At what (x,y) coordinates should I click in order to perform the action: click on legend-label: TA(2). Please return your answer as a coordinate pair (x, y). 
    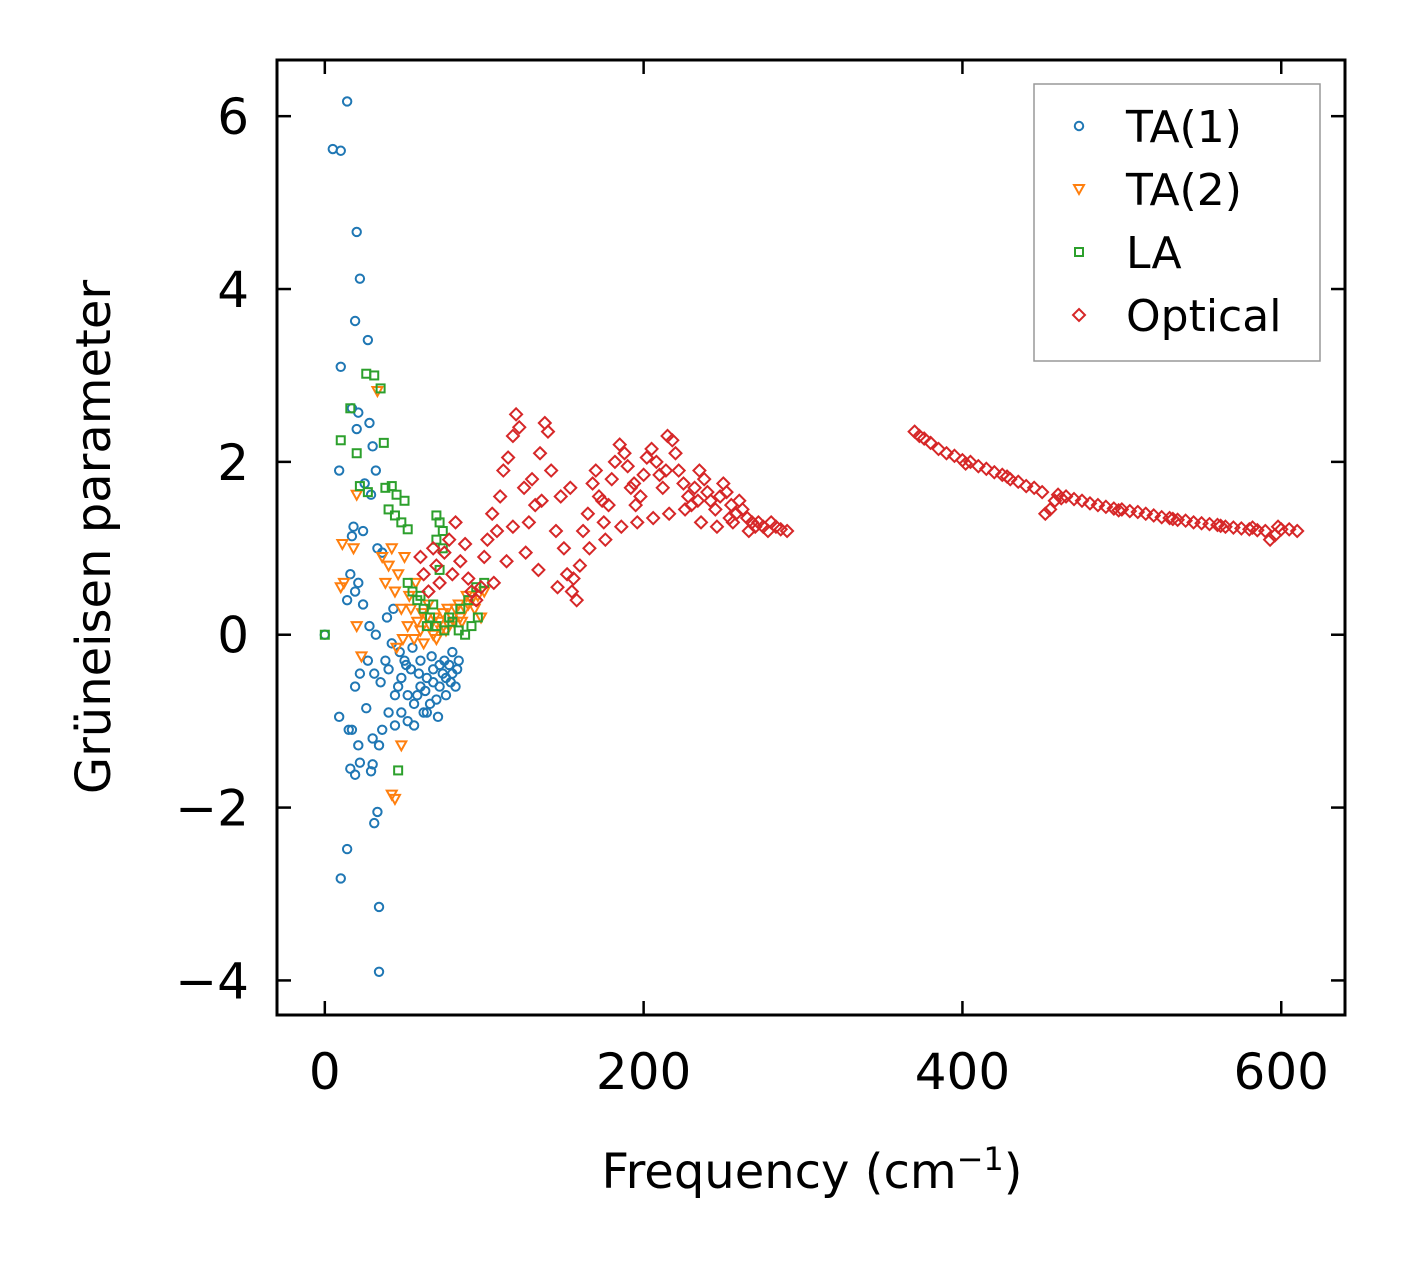
    Looking at the image, I should click on (1183, 190).